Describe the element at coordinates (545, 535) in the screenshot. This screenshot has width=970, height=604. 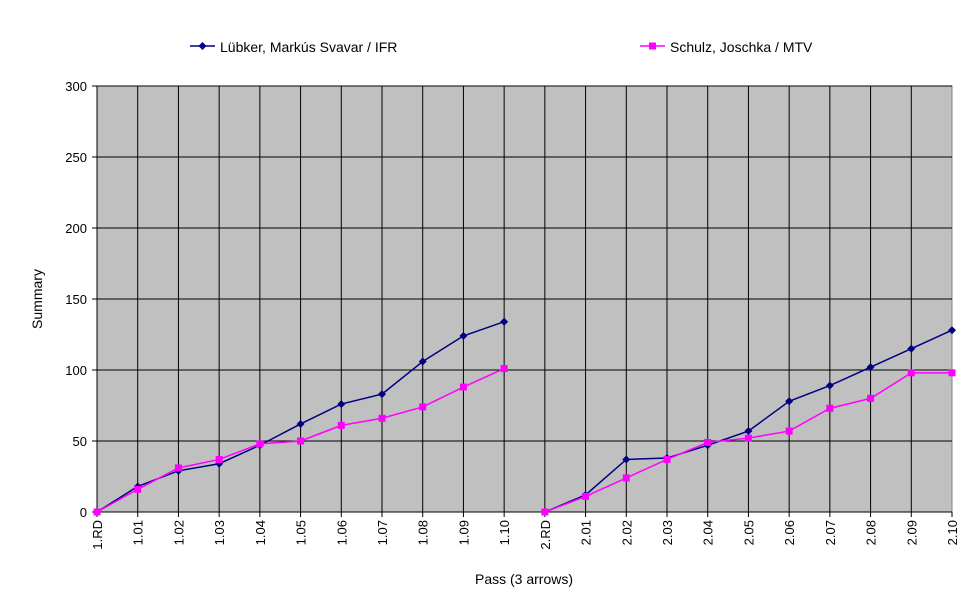
I see `x-tick-label: 2.RD` at that location.